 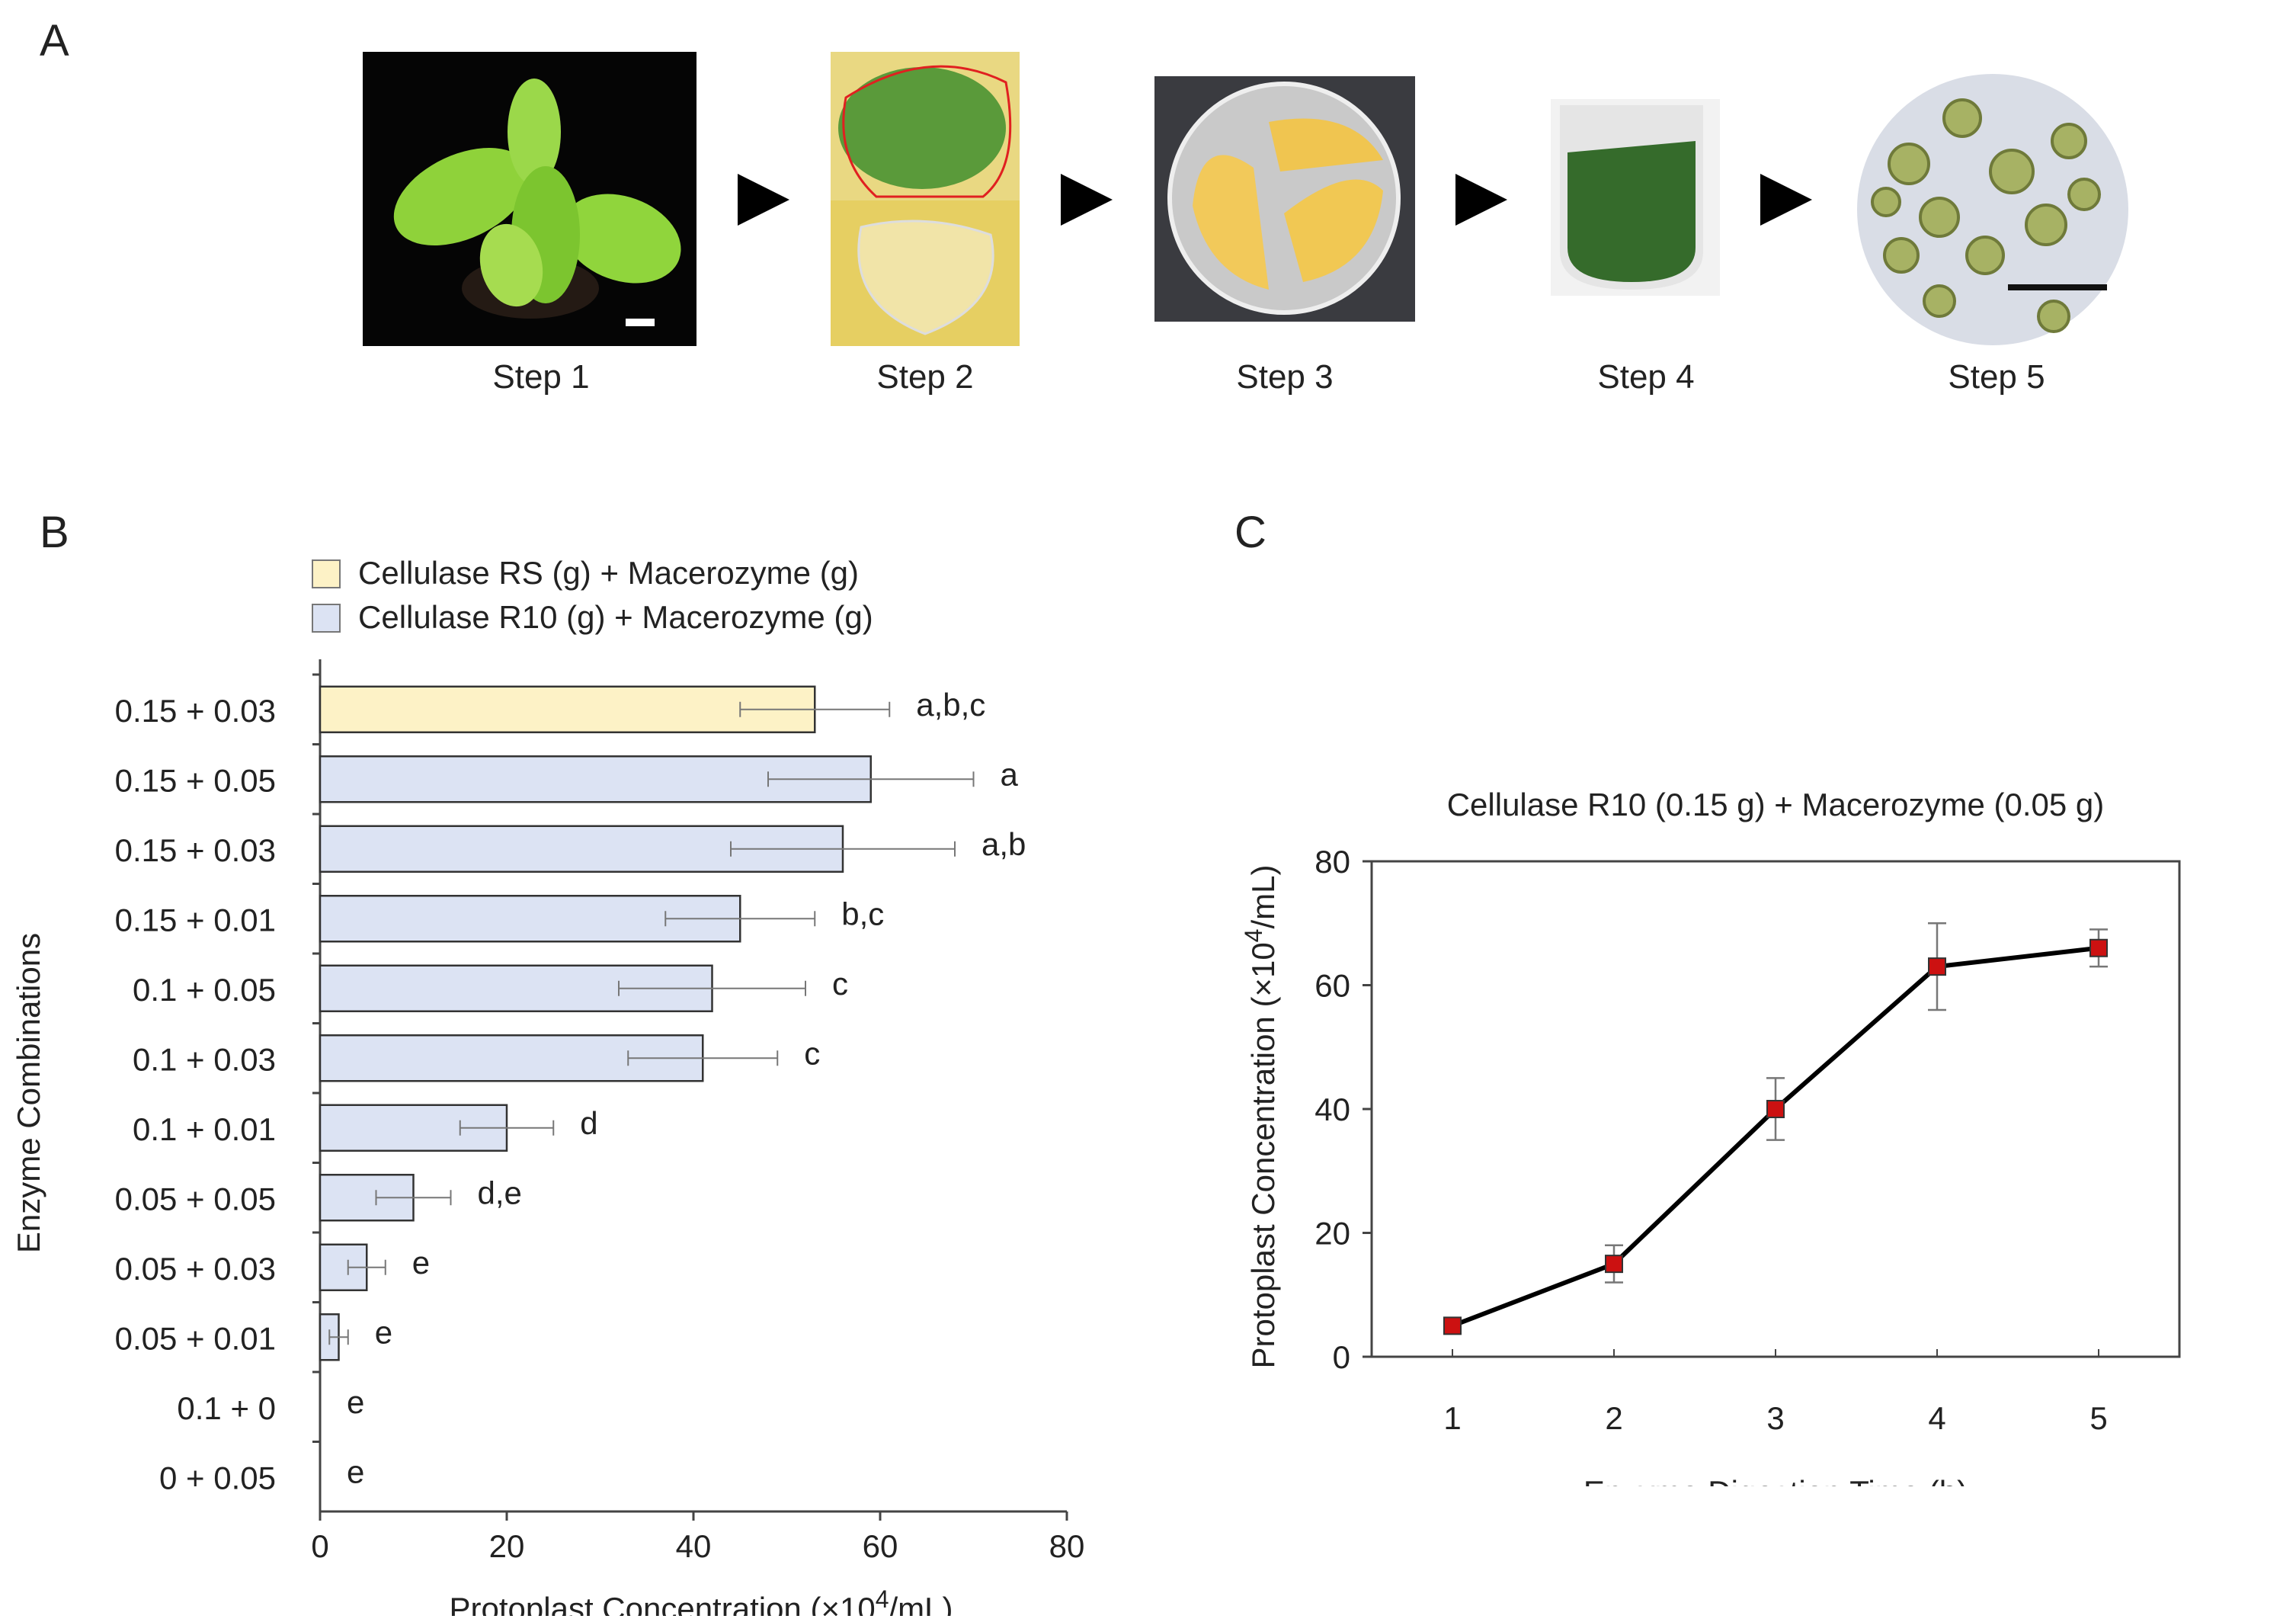 I want to click on x-tick-label: 2, so click(x=1614, y=1418).